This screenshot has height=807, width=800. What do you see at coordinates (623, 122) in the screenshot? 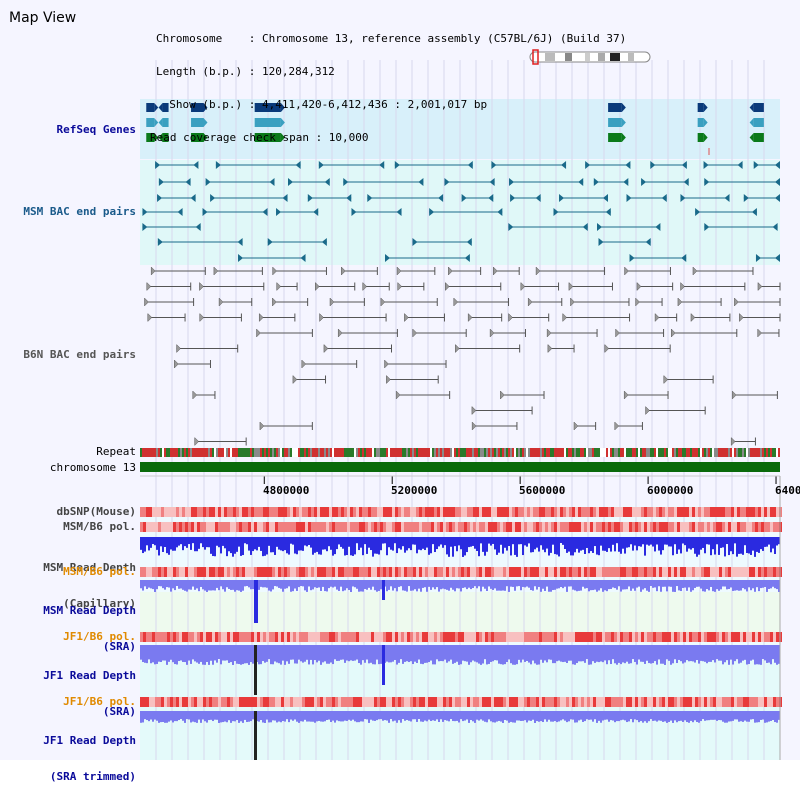
I see `gene-strand-arrow` at bounding box center [623, 122].